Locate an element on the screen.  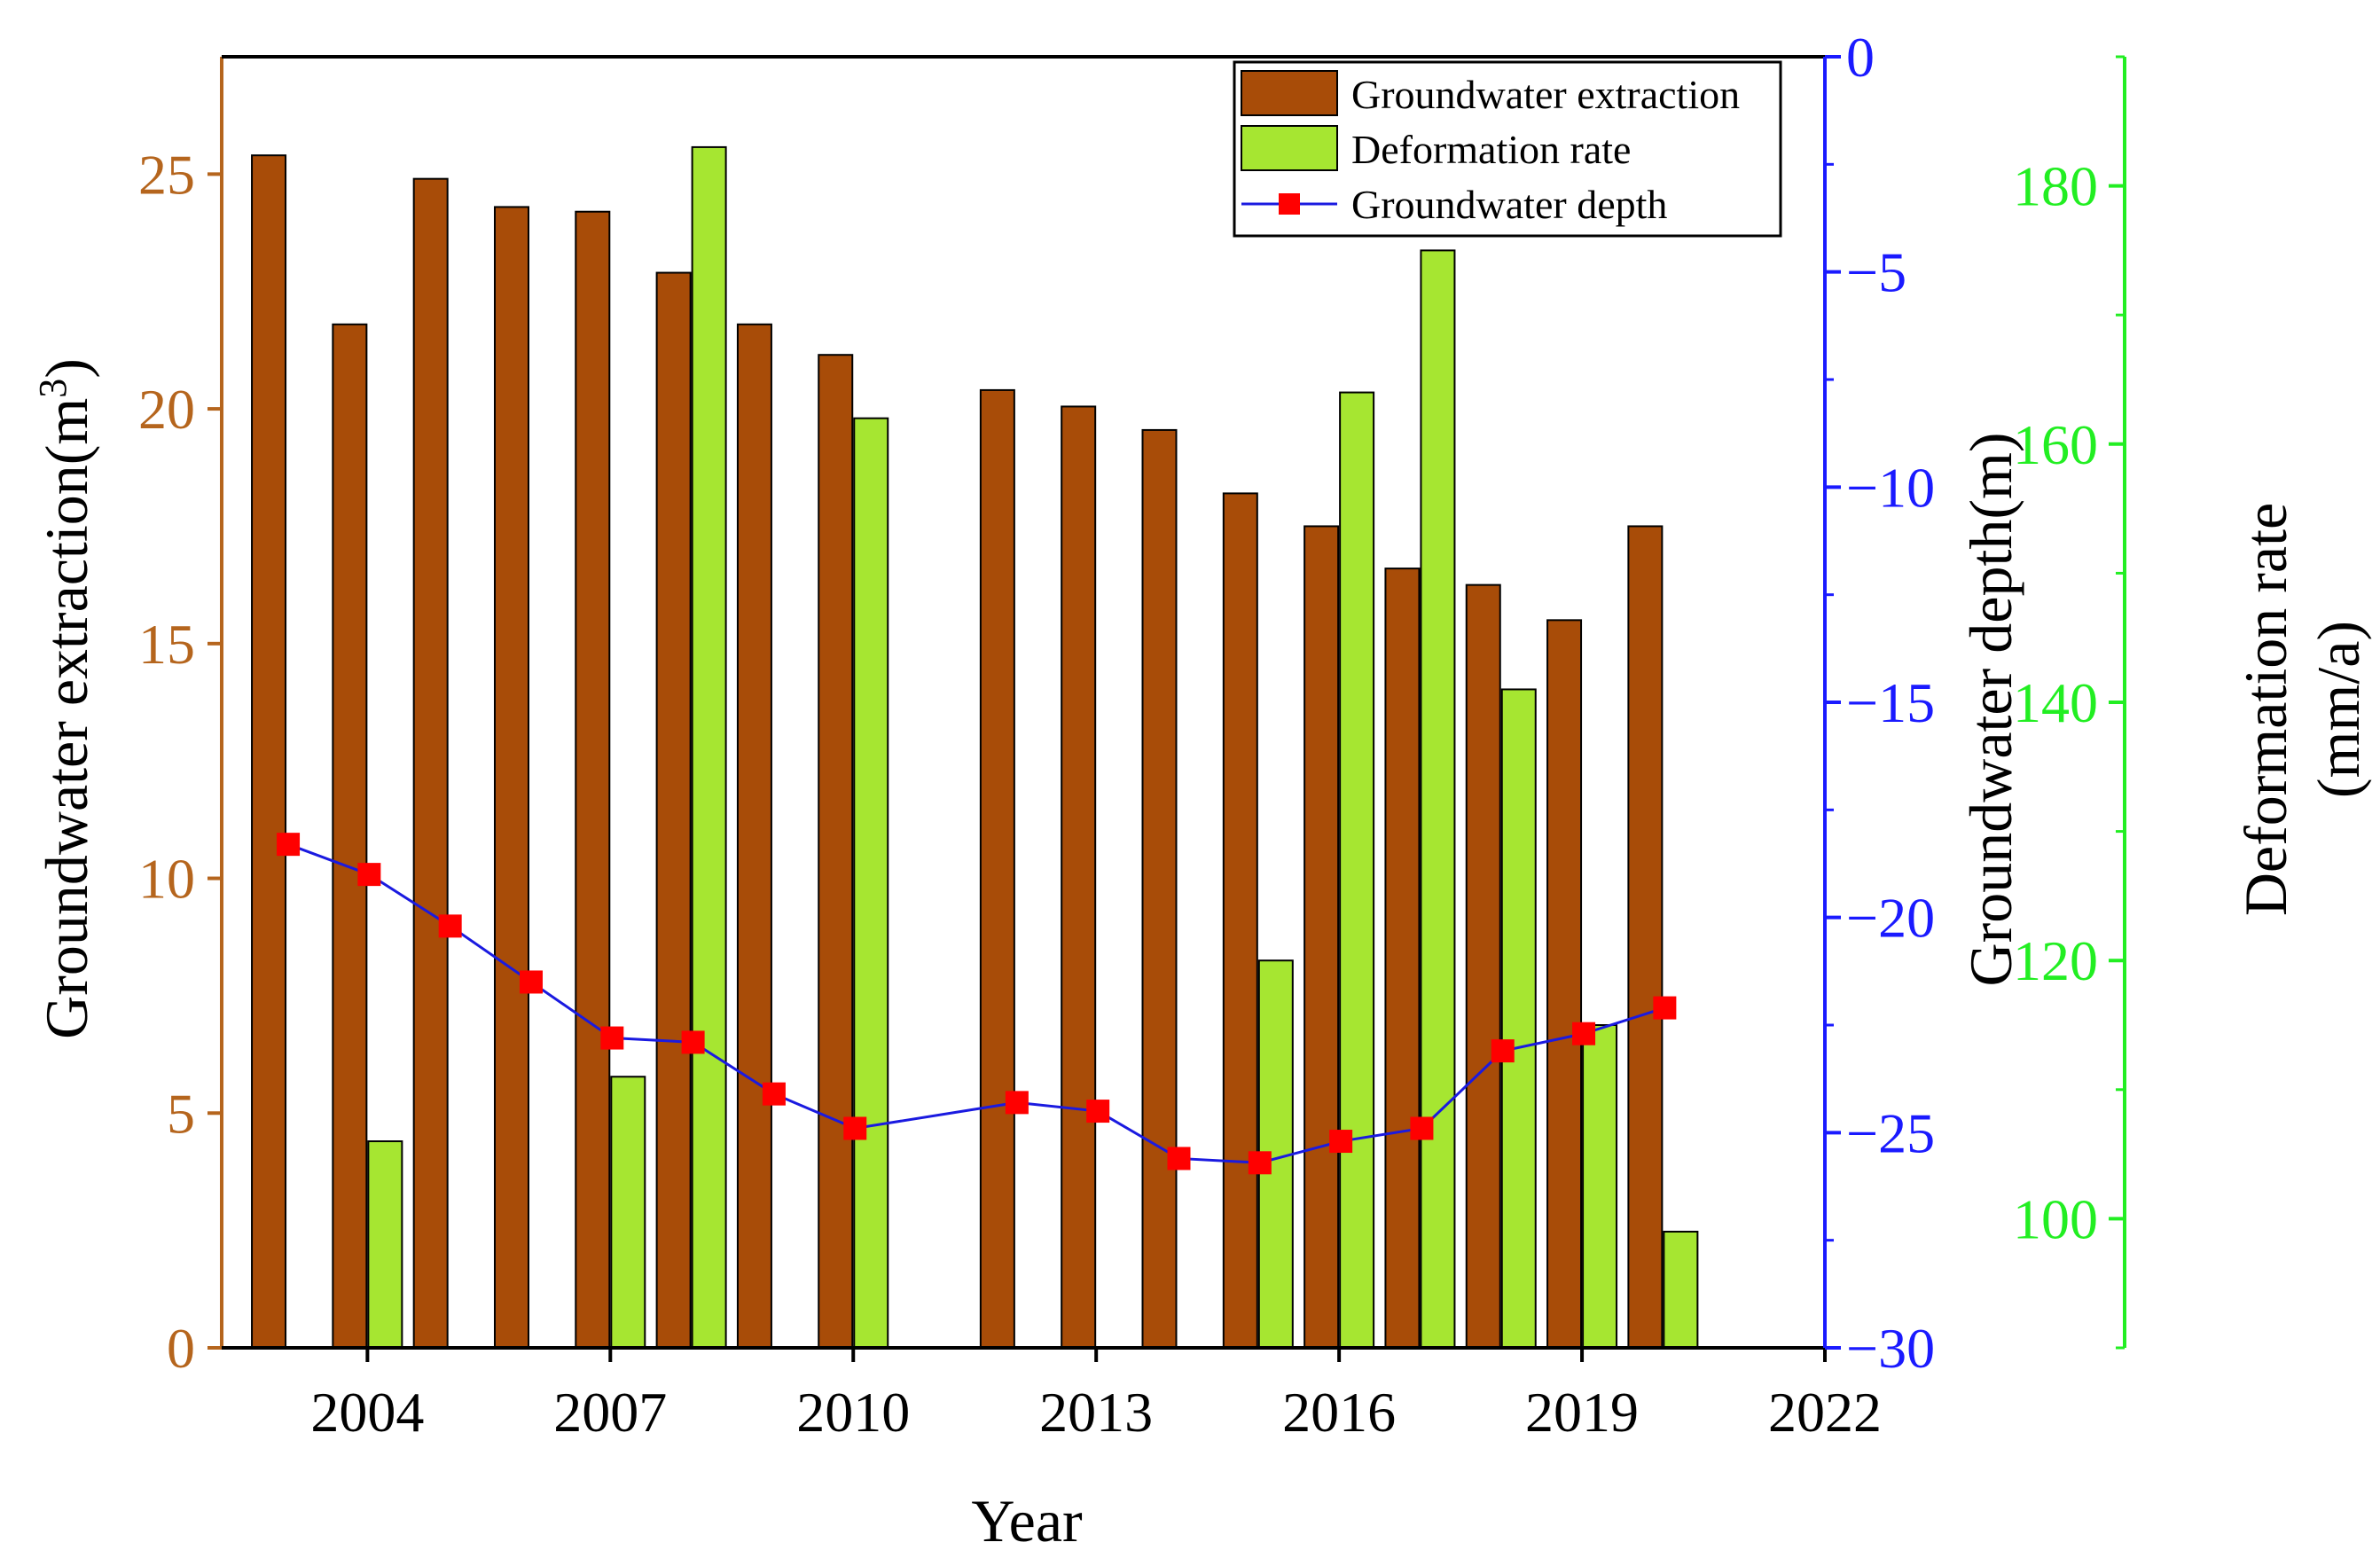
legend-swatch-extraction is located at coordinates (1289, 93).